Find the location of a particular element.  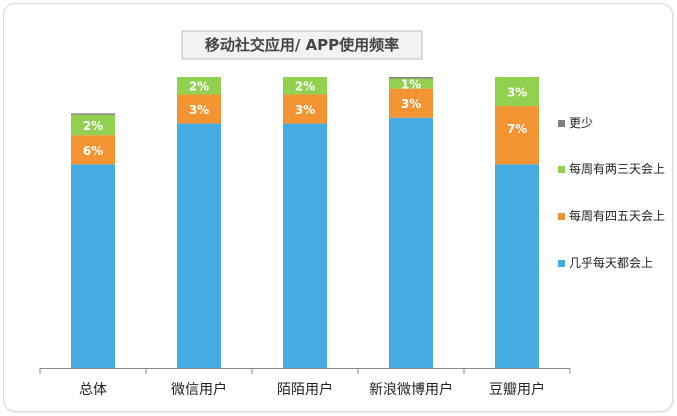

x-tick-label-4: 新浪微博用户 is located at coordinates (411, 389).